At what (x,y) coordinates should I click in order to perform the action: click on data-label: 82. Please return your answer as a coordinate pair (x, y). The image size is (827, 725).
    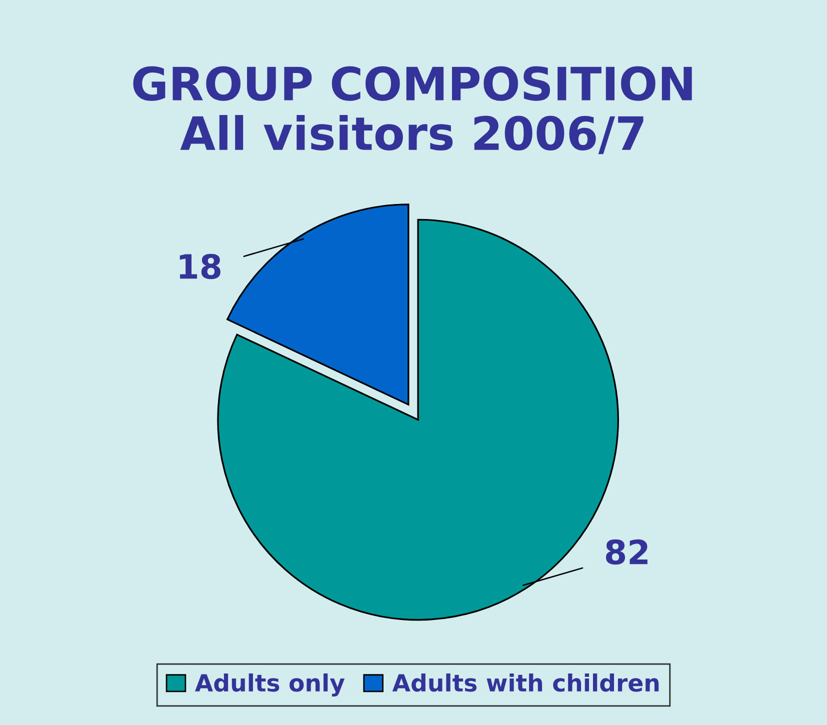
    Looking at the image, I should click on (627, 552).